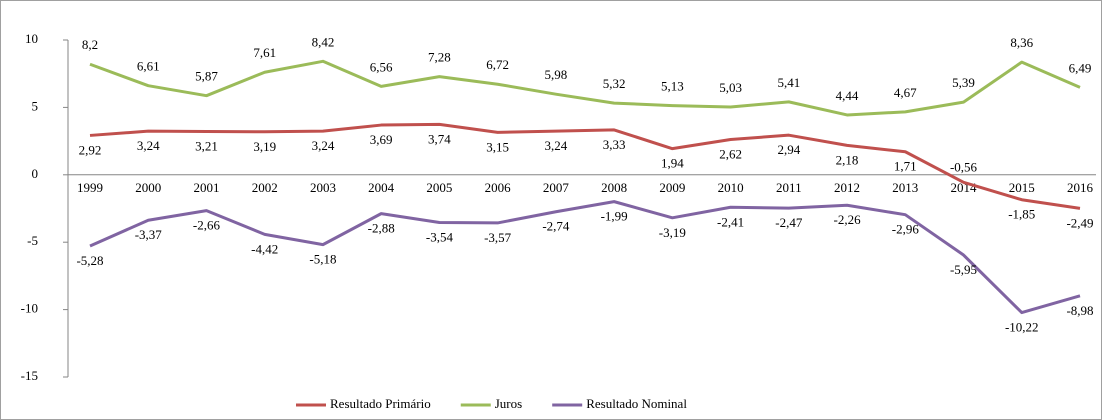 This screenshot has width=1102, height=420. What do you see at coordinates (148, 187) in the screenshot?
I see `x-tick-label: 2000` at bounding box center [148, 187].